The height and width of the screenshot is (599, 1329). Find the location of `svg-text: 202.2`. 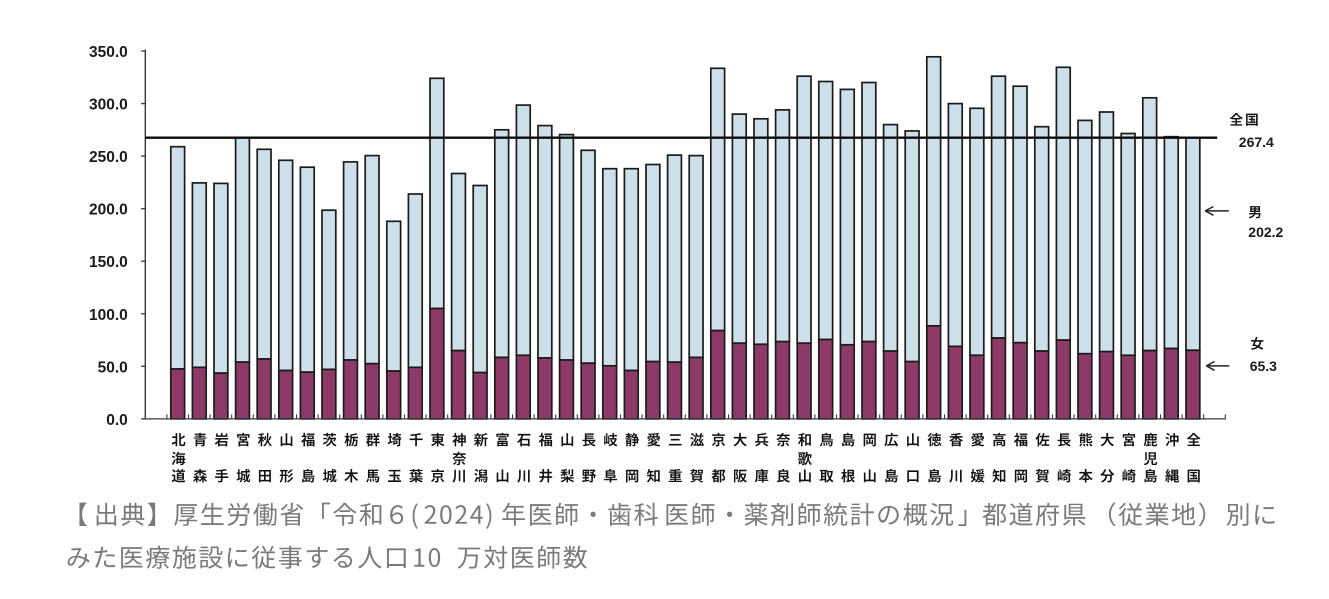

svg-text: 202.2 is located at coordinates (1265, 232).